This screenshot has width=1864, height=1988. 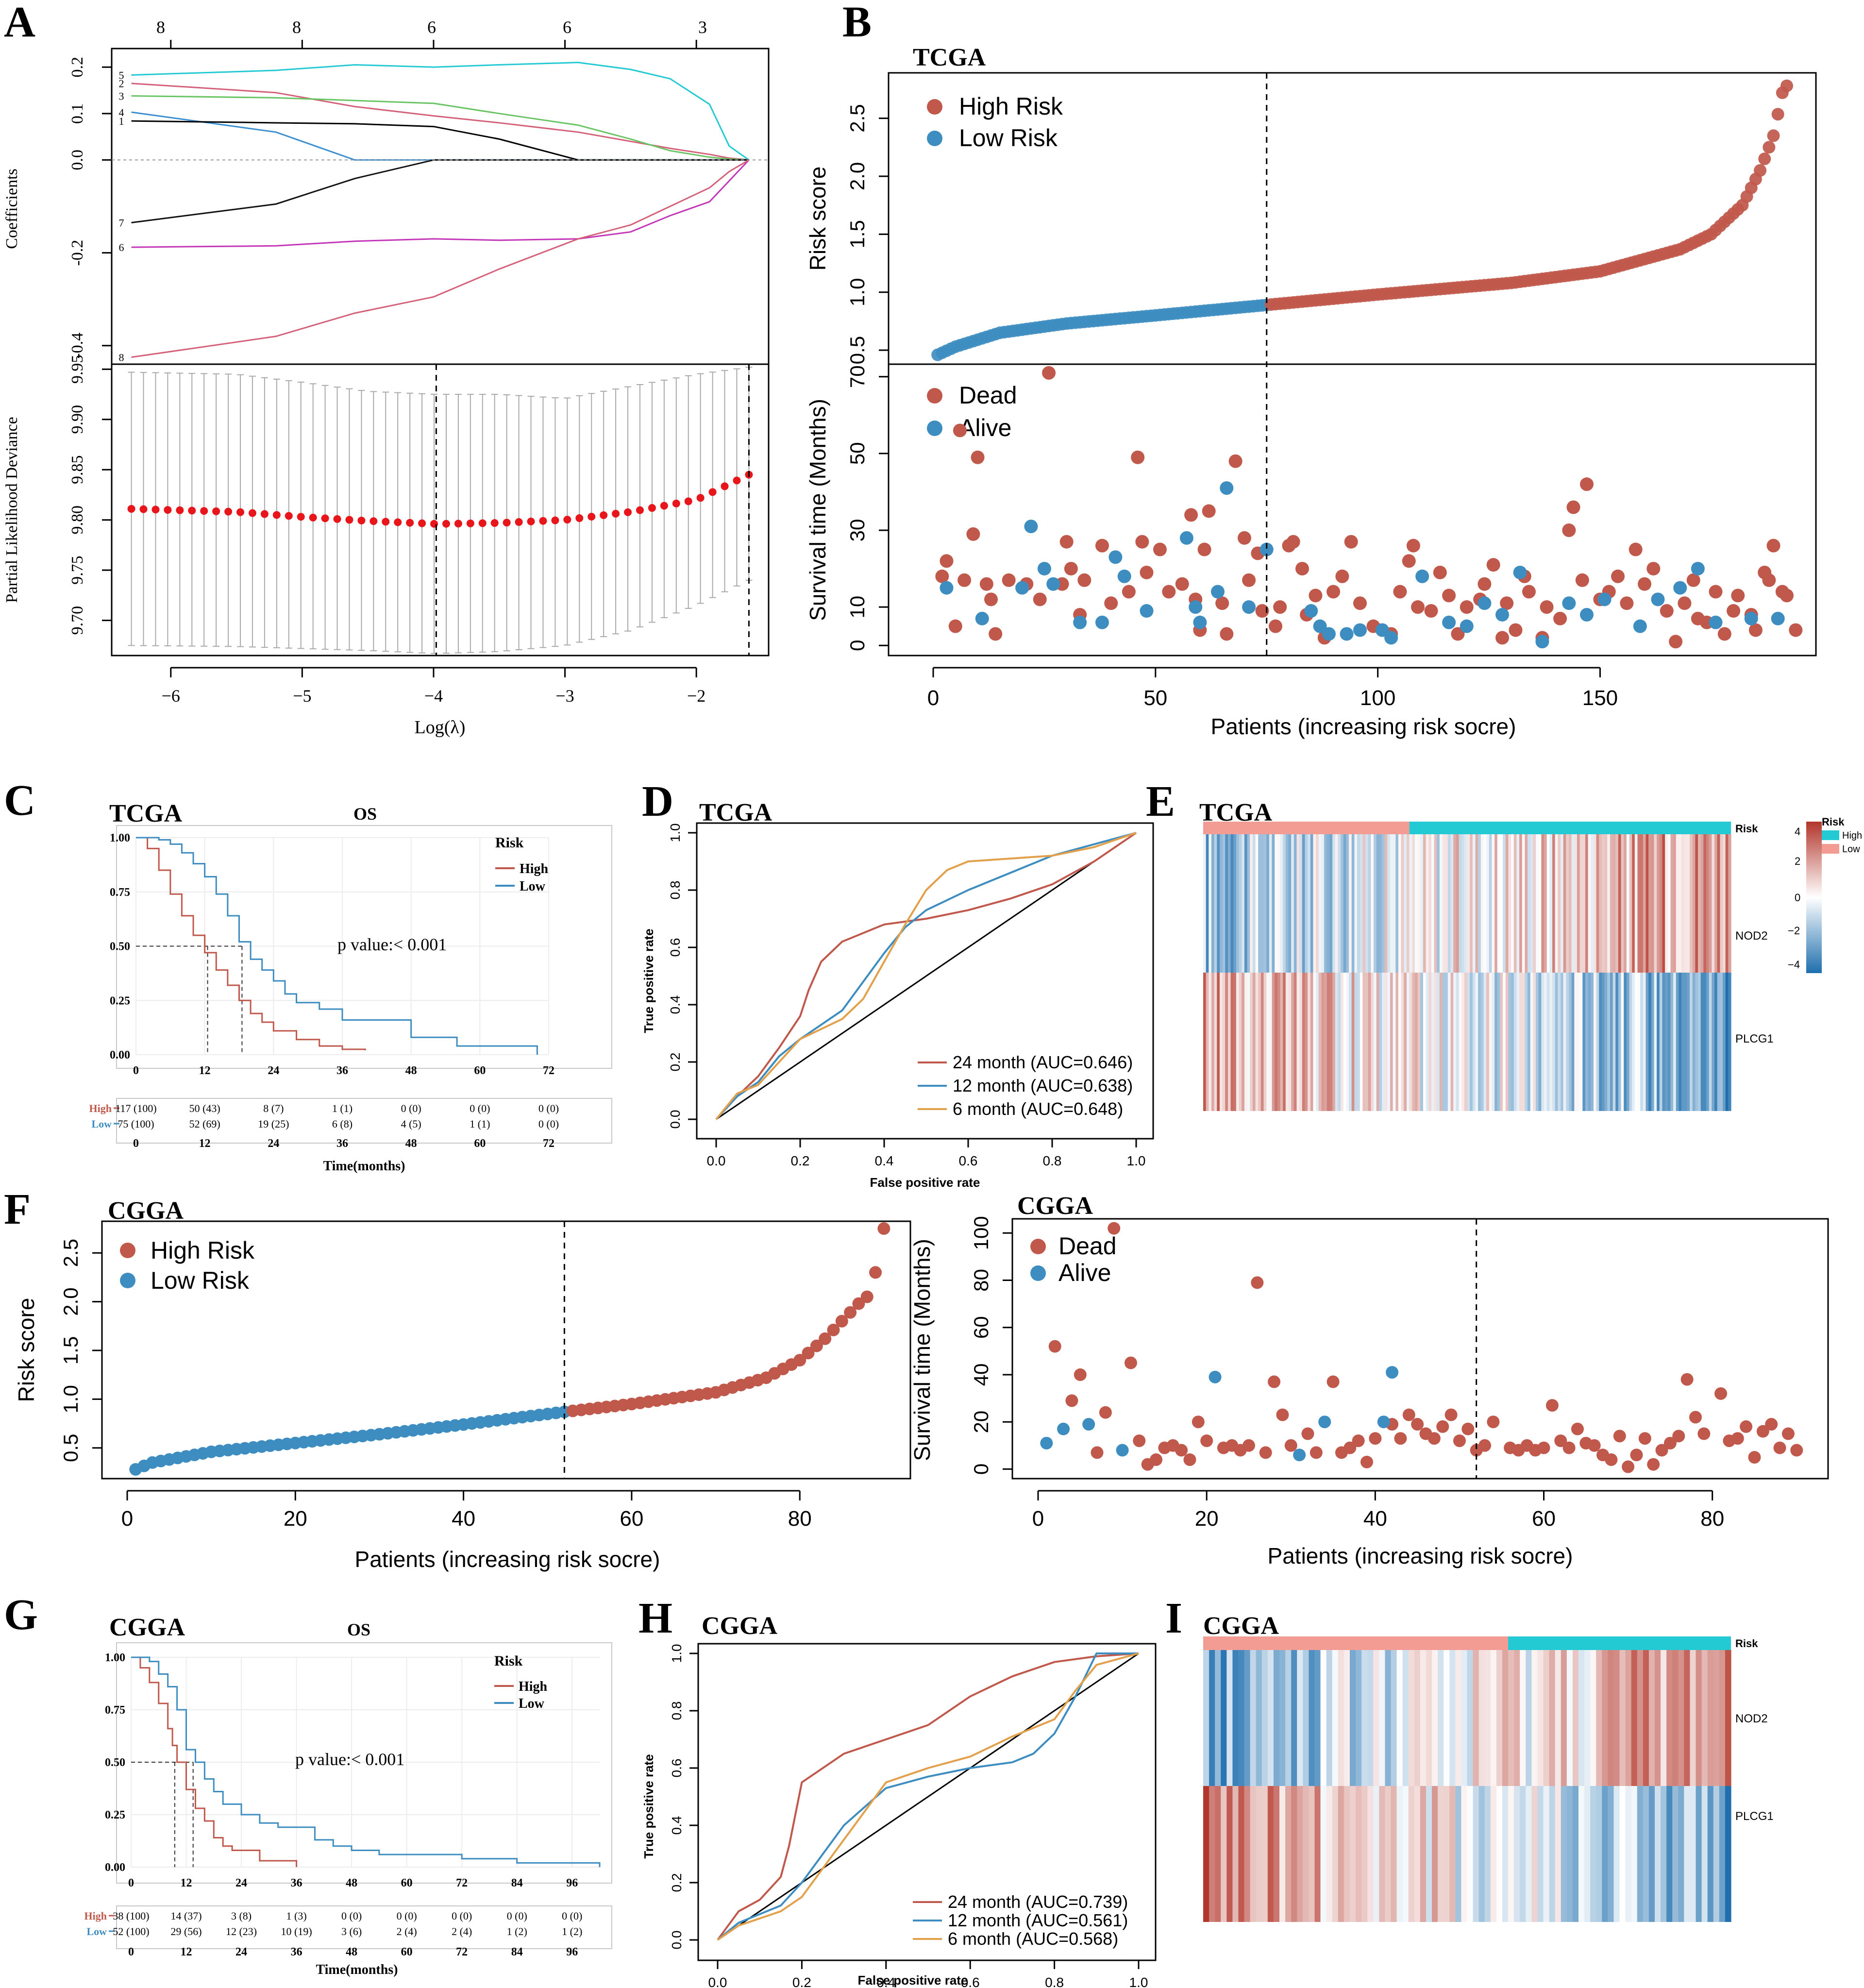 What do you see at coordinates (1073, 1259) in the screenshot?
I see `f-status-legend: Dead Alive` at bounding box center [1073, 1259].